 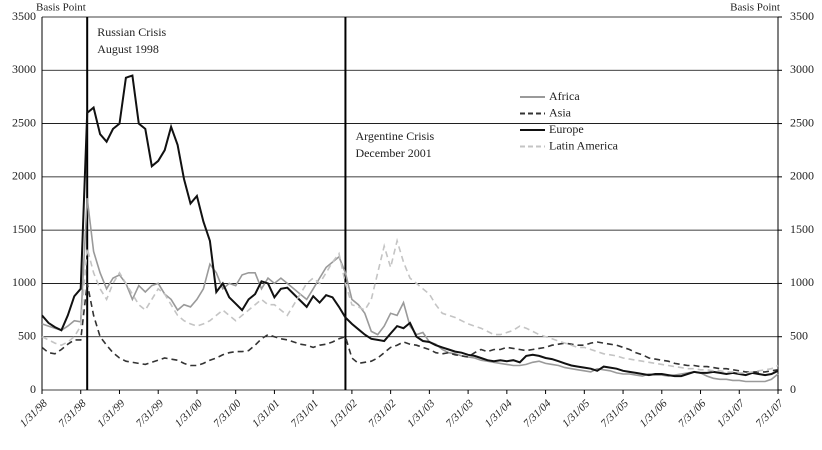 What do you see at coordinates (33, 389) in the screenshot?
I see `y-tick-label: 0` at bounding box center [33, 389].